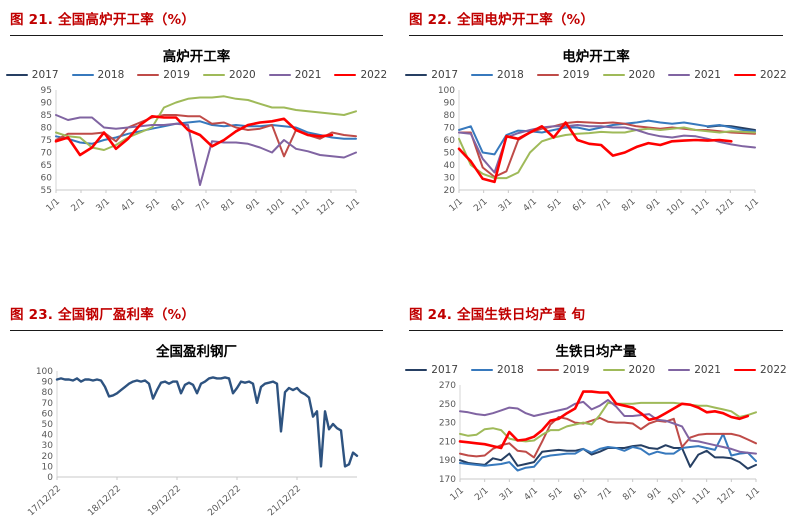 This screenshot has width=799, height=528. What do you see at coordinates (104, 501) in the screenshot?
I see `x-tick-label: 18/12/22` at bounding box center [104, 501].